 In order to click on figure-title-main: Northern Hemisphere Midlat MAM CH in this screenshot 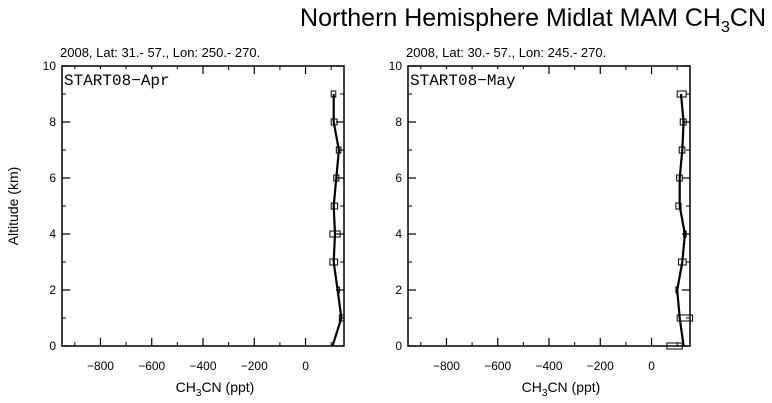, I will do `click(510, 18)`.